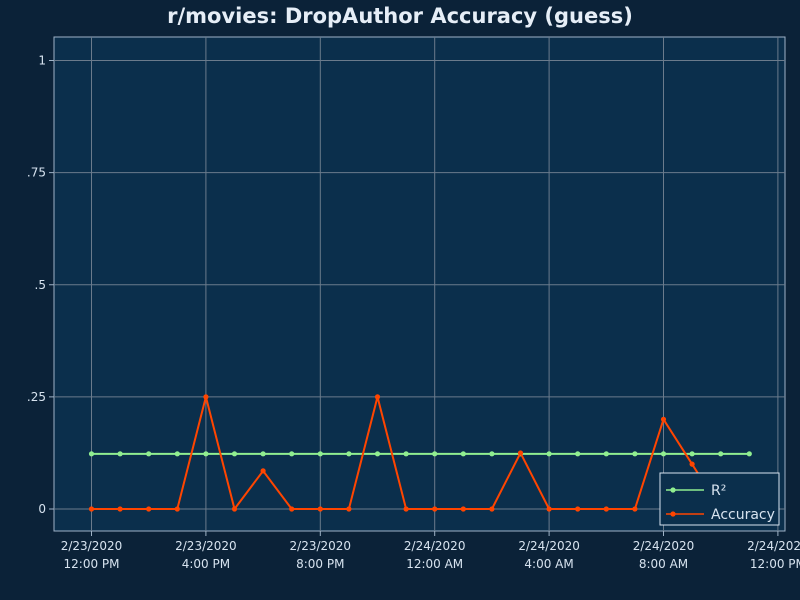 The width and height of the screenshot is (800, 600). I want to click on x-tick-time-label: 4:00 PM, so click(206, 564).